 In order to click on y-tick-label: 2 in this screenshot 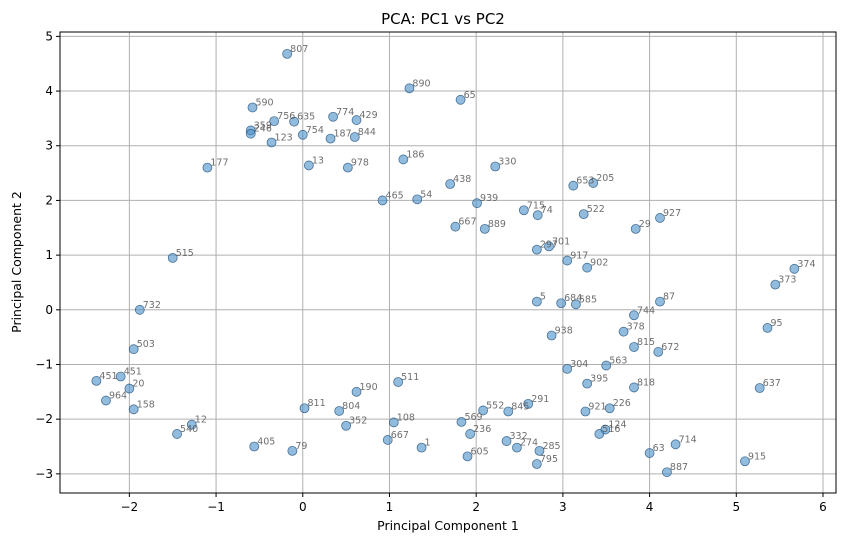, I will do `click(49, 200)`.